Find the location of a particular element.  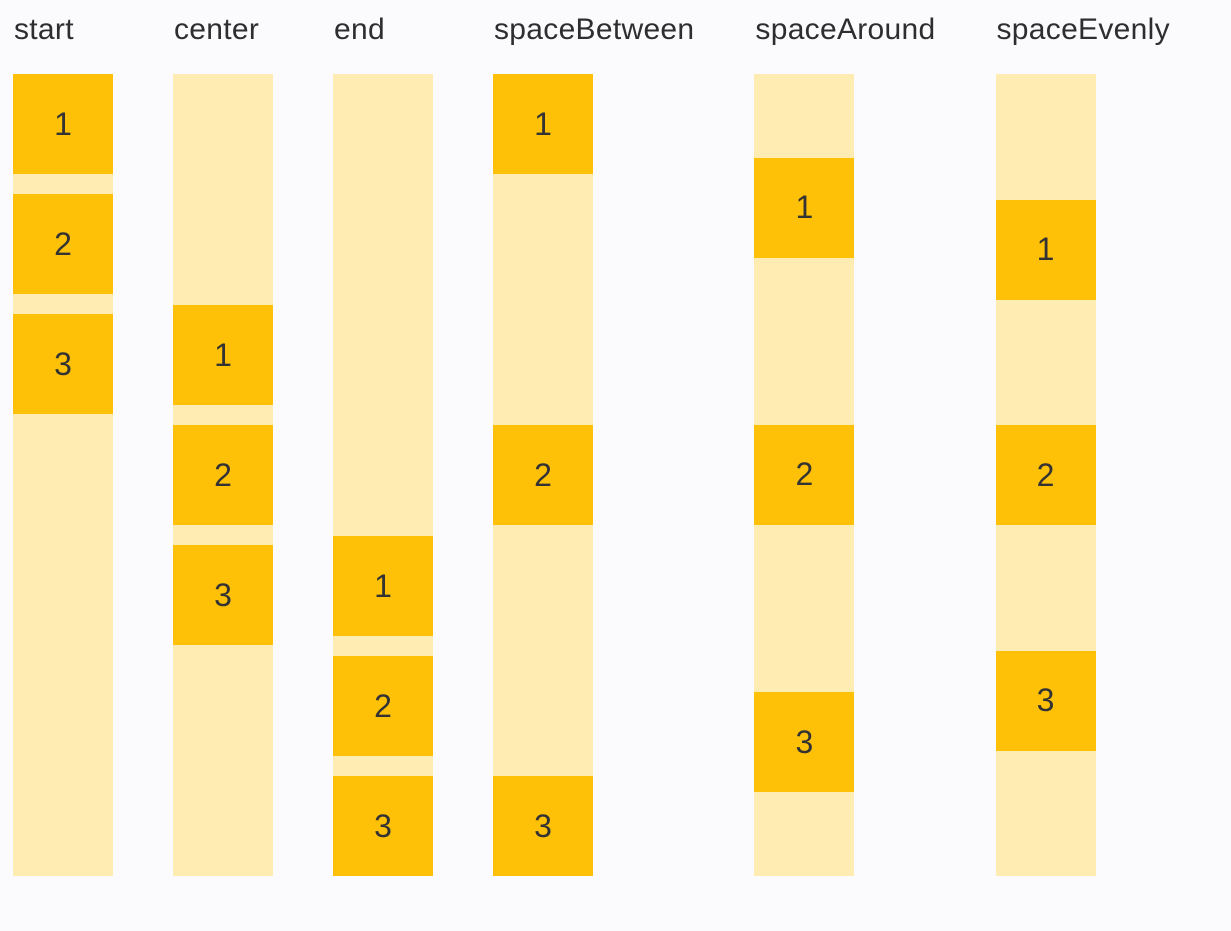

column-label: spaceEvenly is located at coordinates (1083, 29).